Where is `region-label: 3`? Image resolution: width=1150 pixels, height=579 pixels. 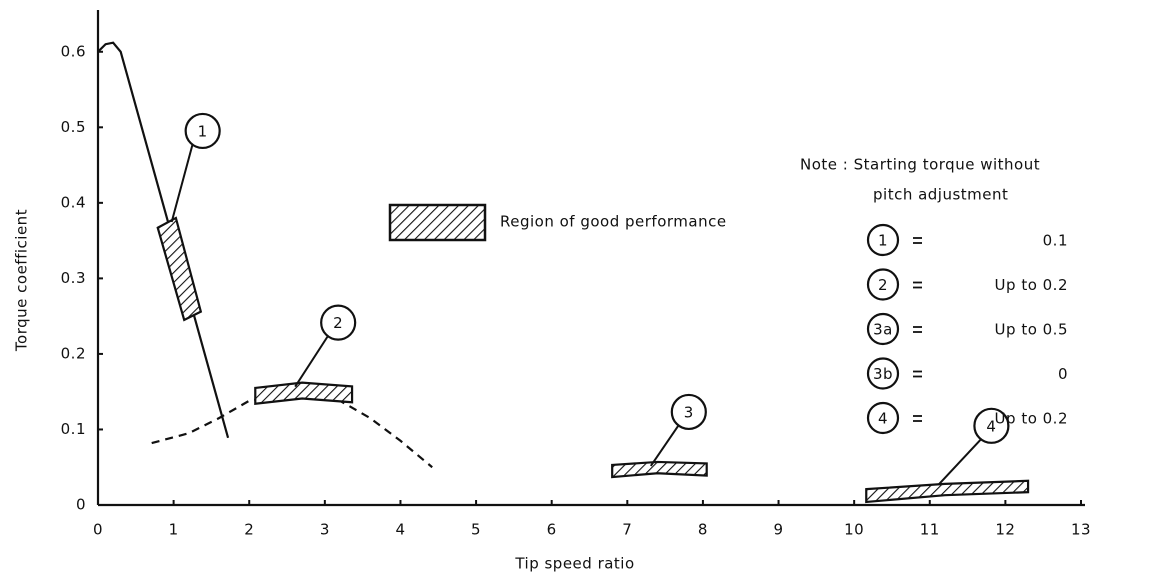
region-label: 3 is located at coordinates (689, 412).